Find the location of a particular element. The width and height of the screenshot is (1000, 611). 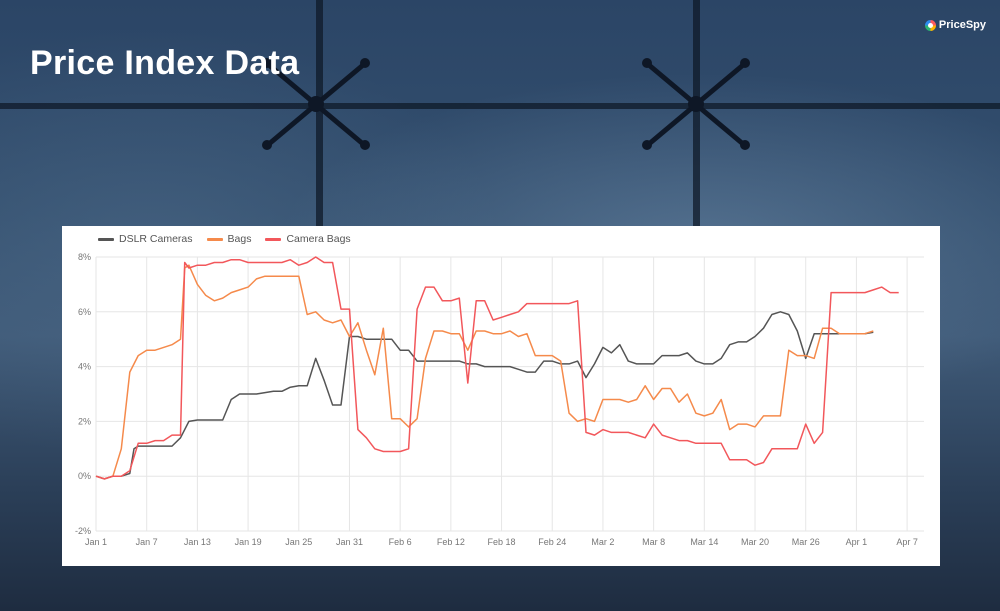

y-tick-label: 4% is located at coordinates (84, 367).